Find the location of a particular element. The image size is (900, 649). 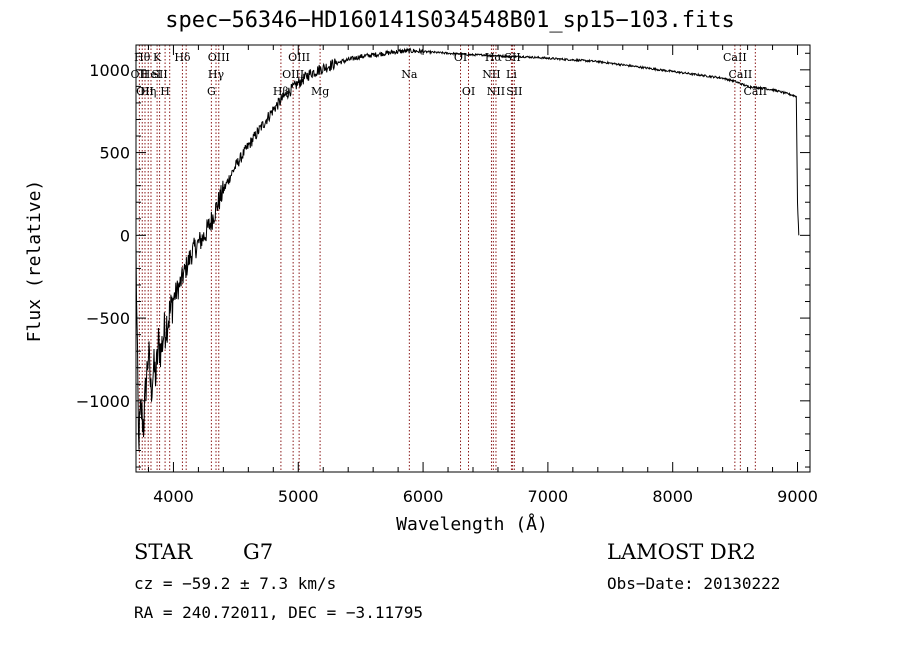

x-tick-label: 7000 is located at coordinates (548, 496).